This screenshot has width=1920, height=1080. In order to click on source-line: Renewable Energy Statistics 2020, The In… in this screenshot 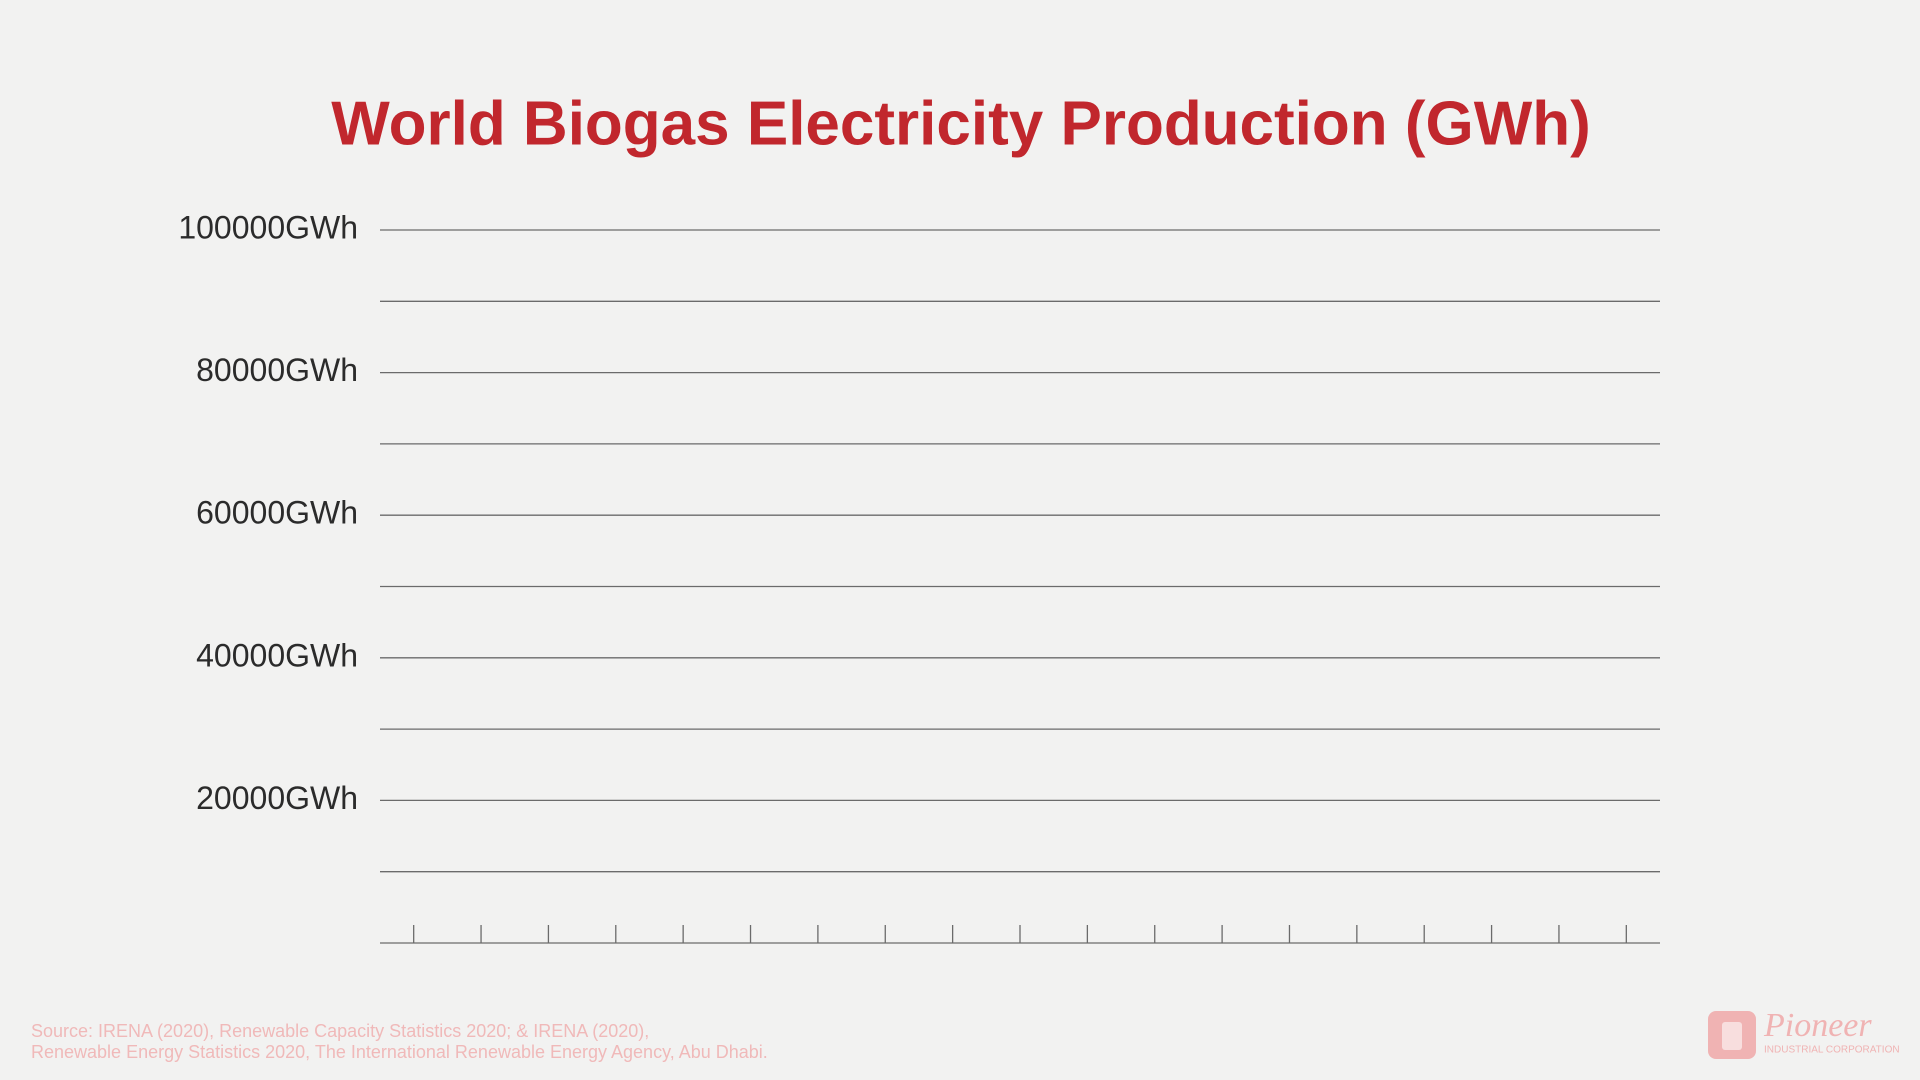, I will do `click(399, 1052)`.